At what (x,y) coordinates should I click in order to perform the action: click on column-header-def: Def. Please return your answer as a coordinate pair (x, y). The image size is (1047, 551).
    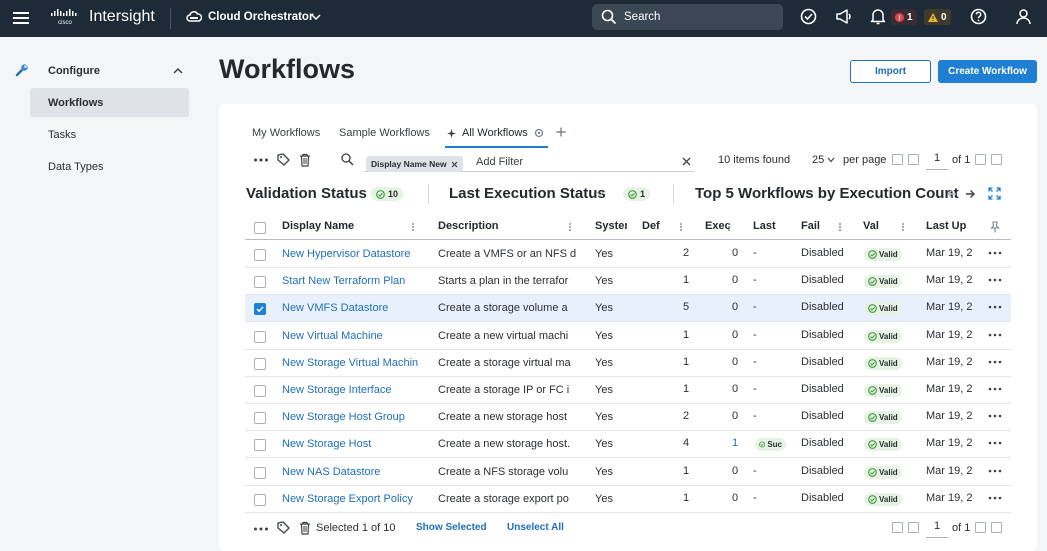
    Looking at the image, I should click on (651, 226).